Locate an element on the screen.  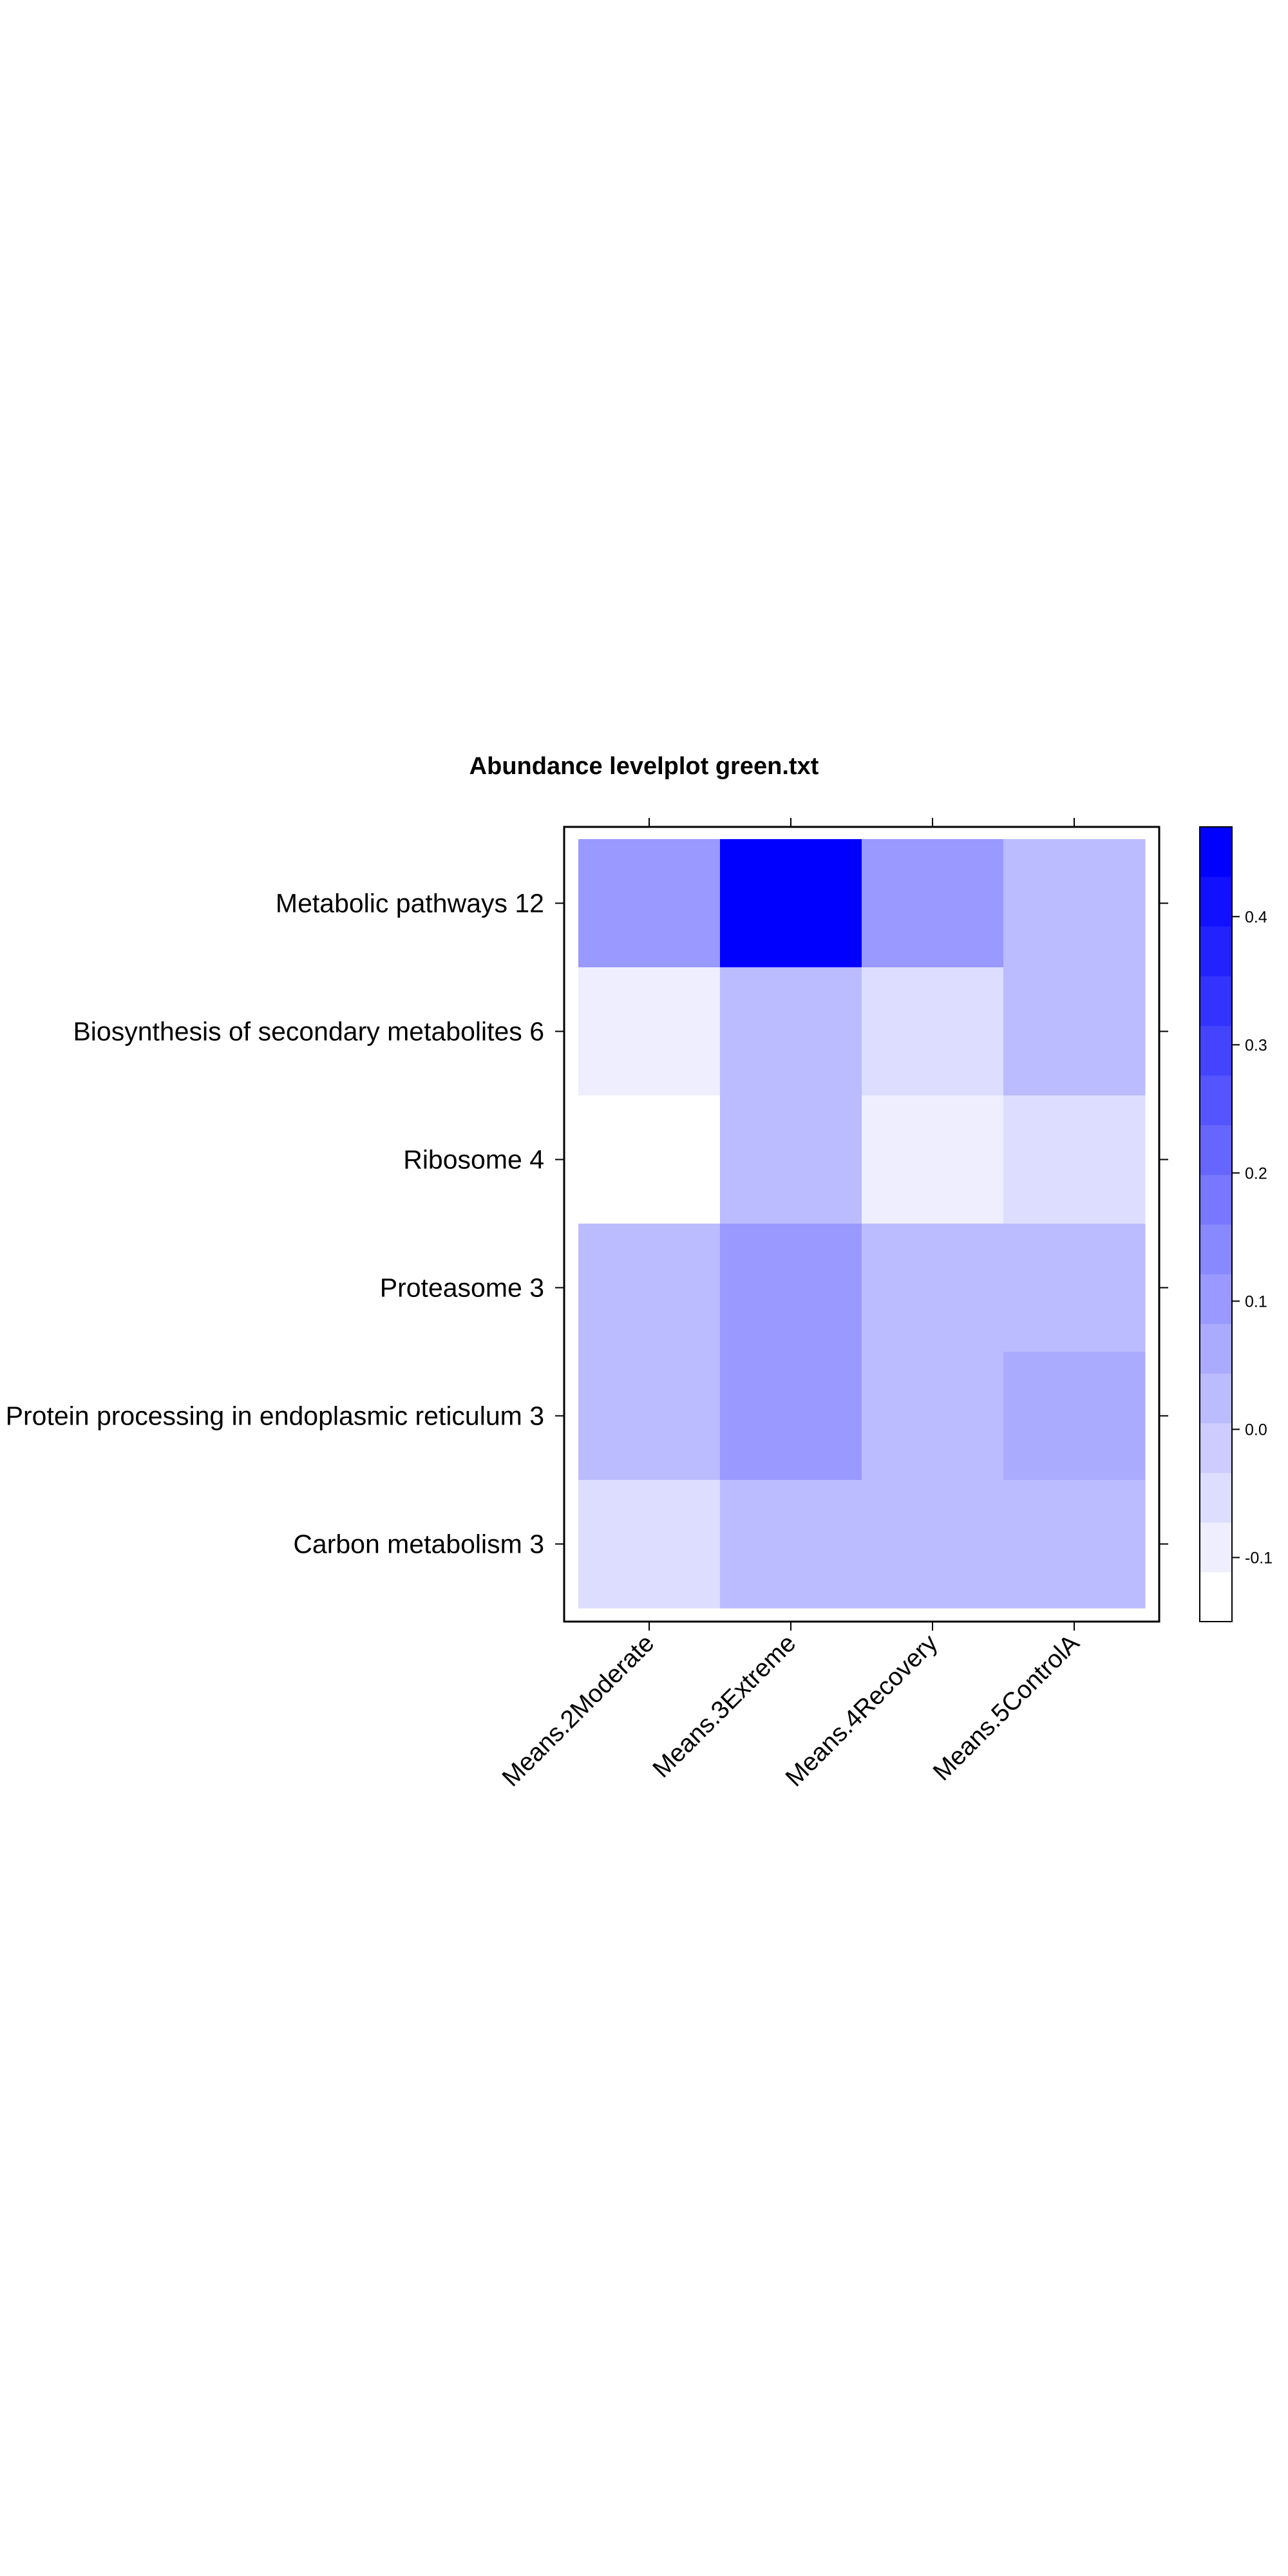
colorbar-tick-label: 0.0 is located at coordinates (1256, 1430).